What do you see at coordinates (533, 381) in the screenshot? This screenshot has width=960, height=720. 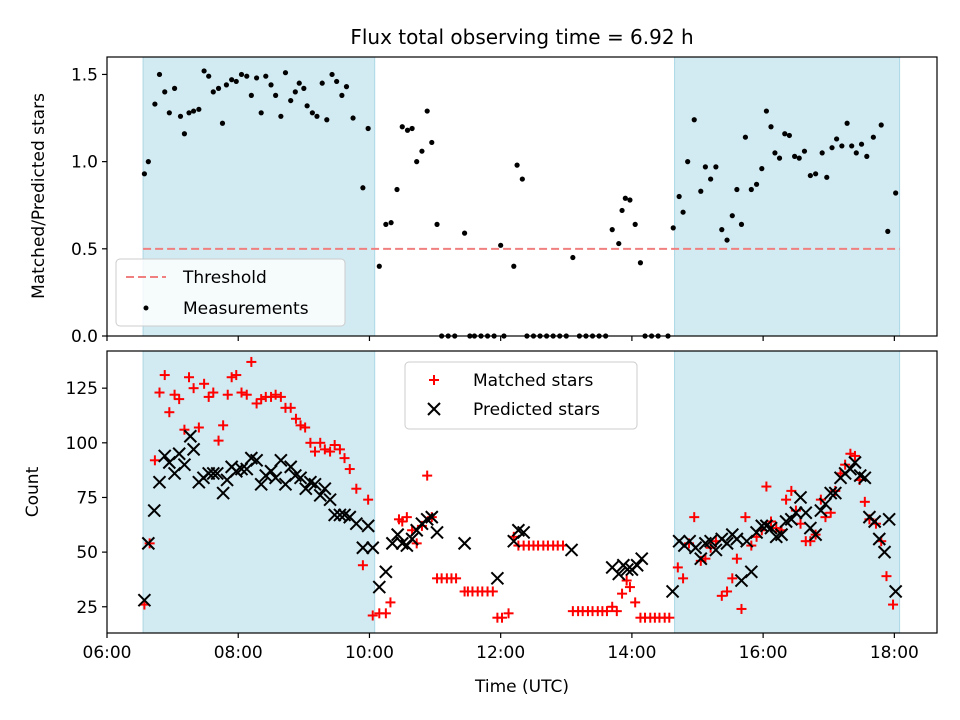 I see `matched-legend-label: Matched stars` at bounding box center [533, 381].